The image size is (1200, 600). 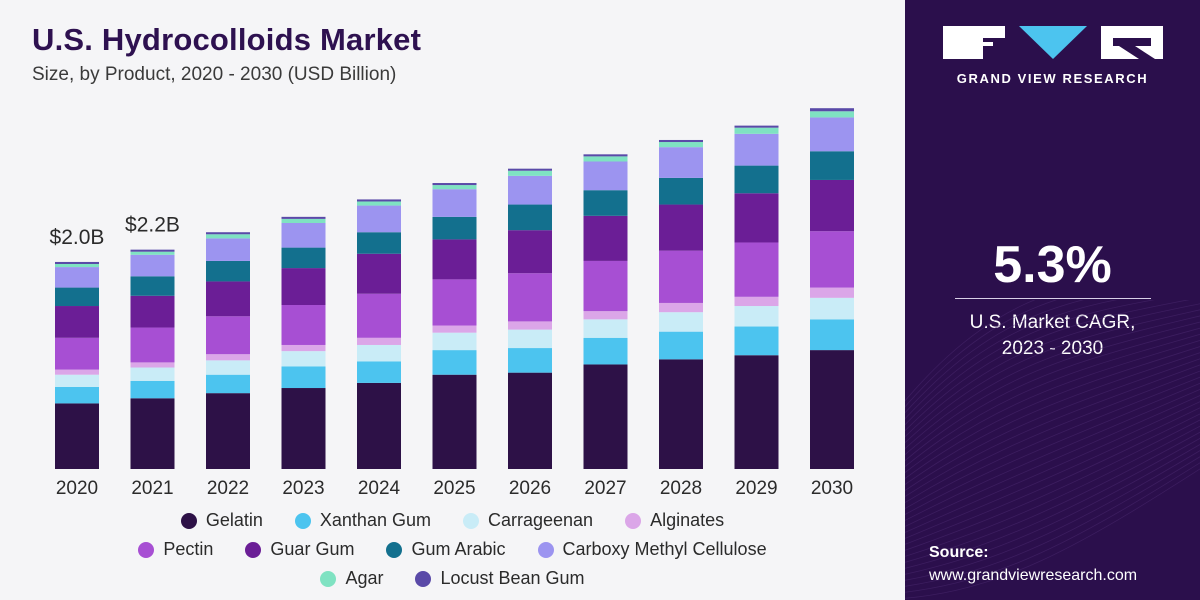 I want to click on bar-segment-agar-2025, so click(x=454, y=187).